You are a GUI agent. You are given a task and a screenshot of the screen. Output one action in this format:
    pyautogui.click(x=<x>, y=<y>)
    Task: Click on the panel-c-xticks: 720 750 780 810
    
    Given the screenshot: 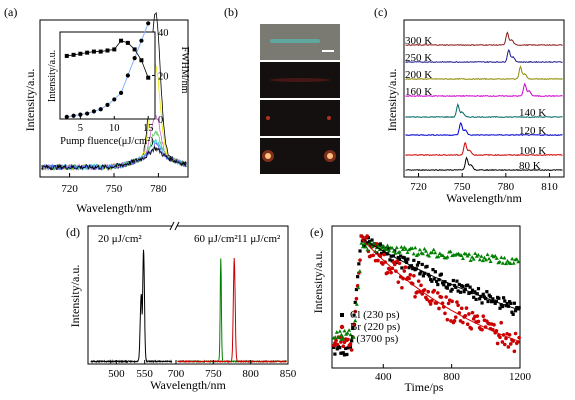 What is the action you would take?
    pyautogui.click(x=484, y=183)
    